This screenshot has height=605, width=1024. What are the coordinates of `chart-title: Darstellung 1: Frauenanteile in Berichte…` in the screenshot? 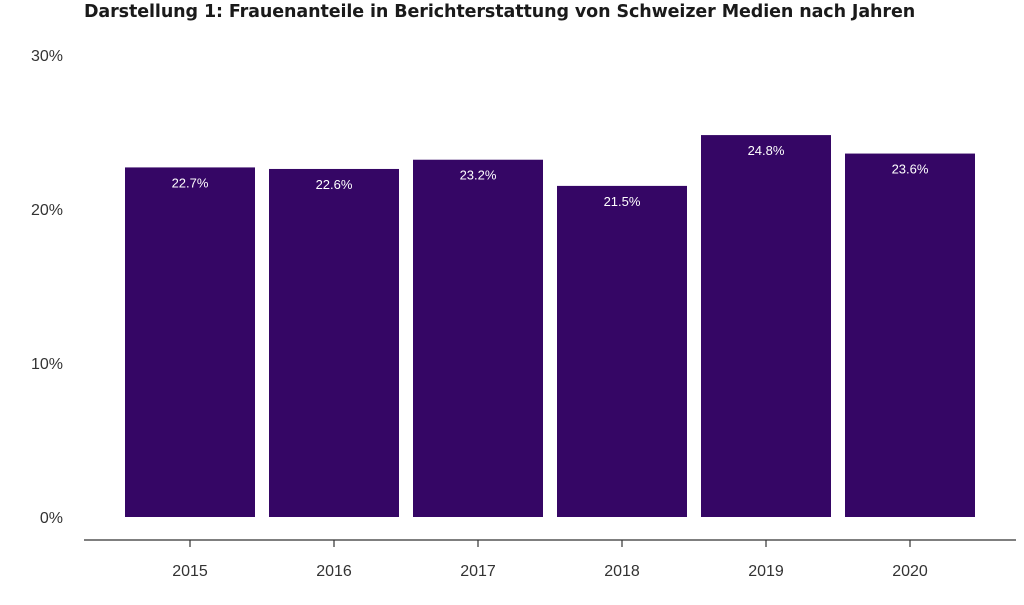 It's located at (500, 12).